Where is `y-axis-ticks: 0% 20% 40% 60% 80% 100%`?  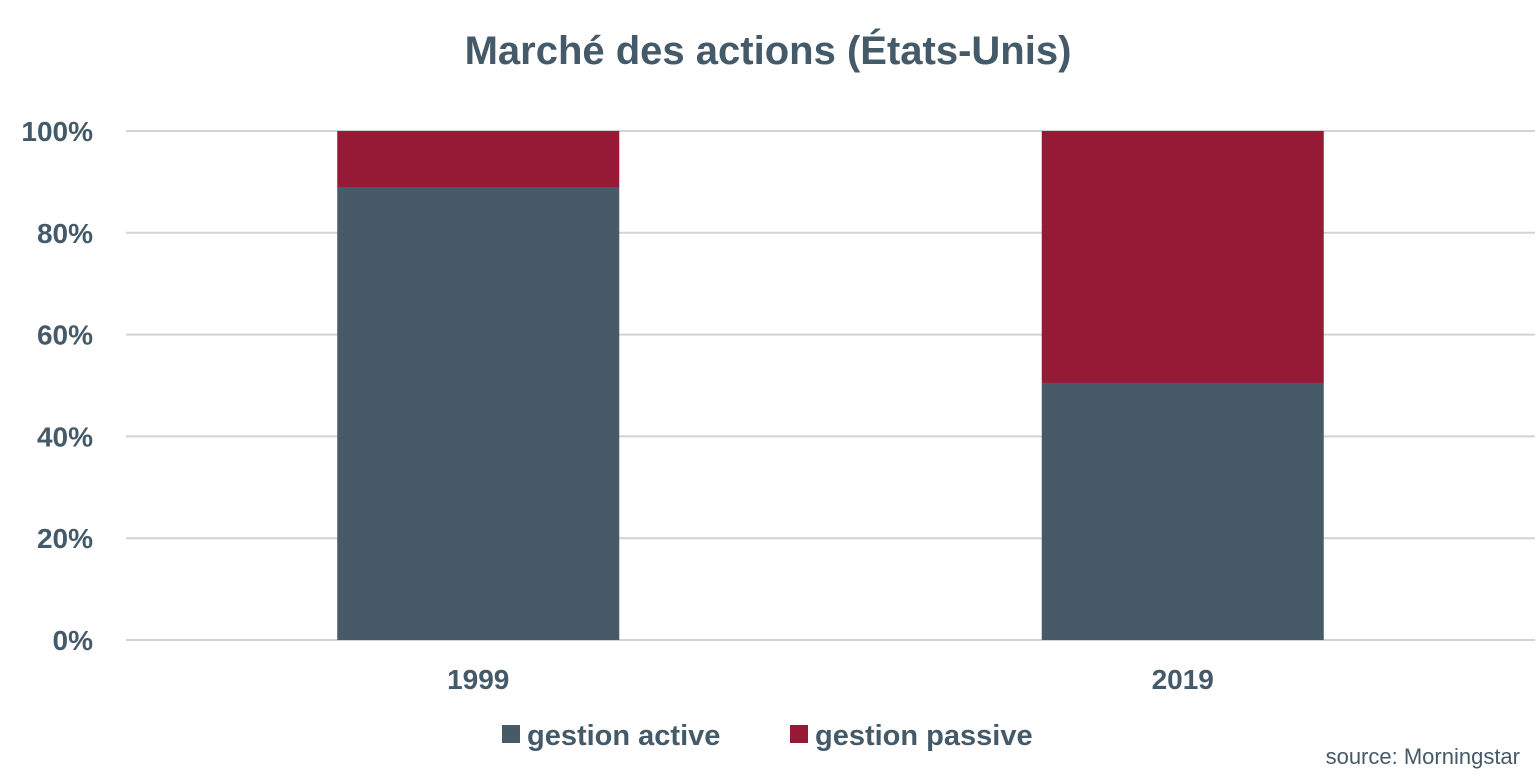
y-axis-ticks: 0% 20% 40% 60% 80% 100% is located at coordinates (57, 386).